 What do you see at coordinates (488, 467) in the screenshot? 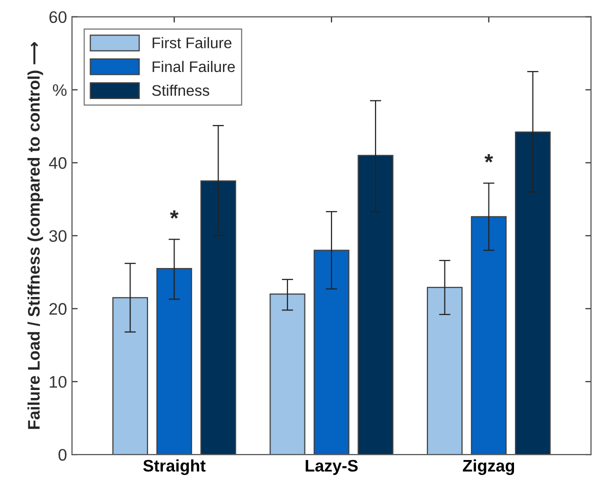
I see `x-tick-label: Zigzag` at bounding box center [488, 467].